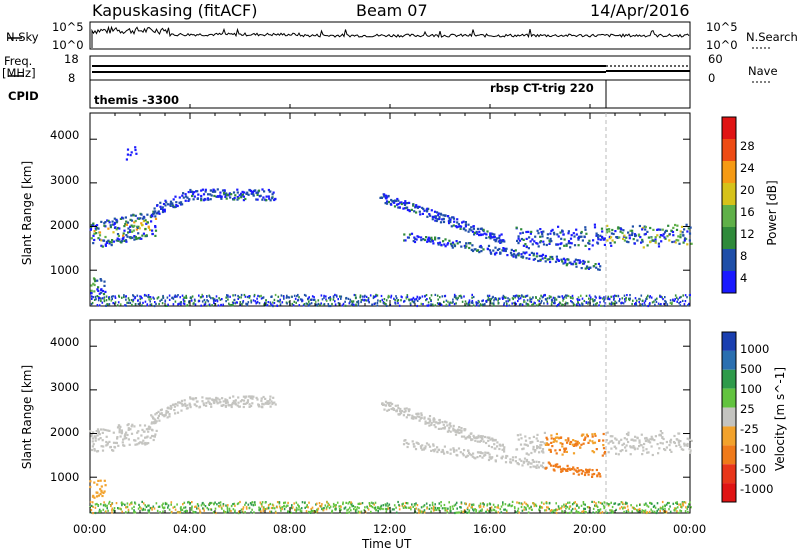  Describe the element at coordinates (763, 71) in the screenshot. I see `nave-label: Nave` at that location.